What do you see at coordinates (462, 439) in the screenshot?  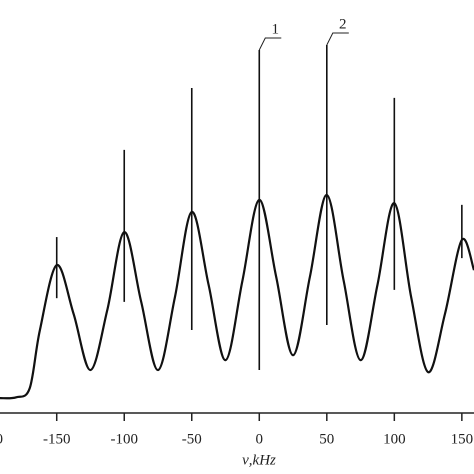 I see `x-tick-label: 150` at bounding box center [462, 439].